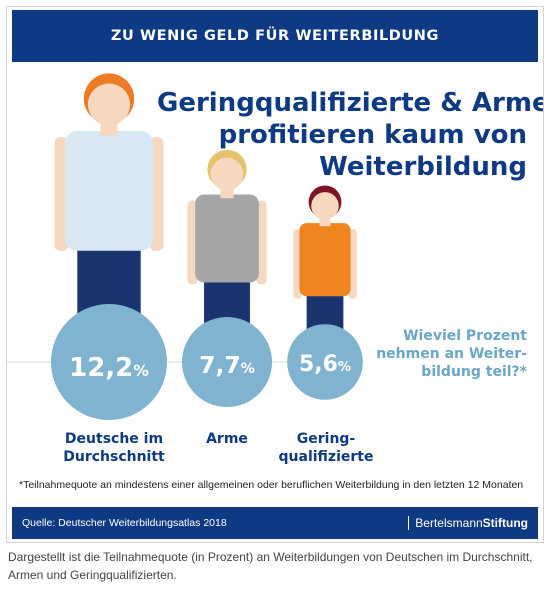 This screenshot has width=550, height=591. I want to click on category-line: Arme, so click(227, 439).